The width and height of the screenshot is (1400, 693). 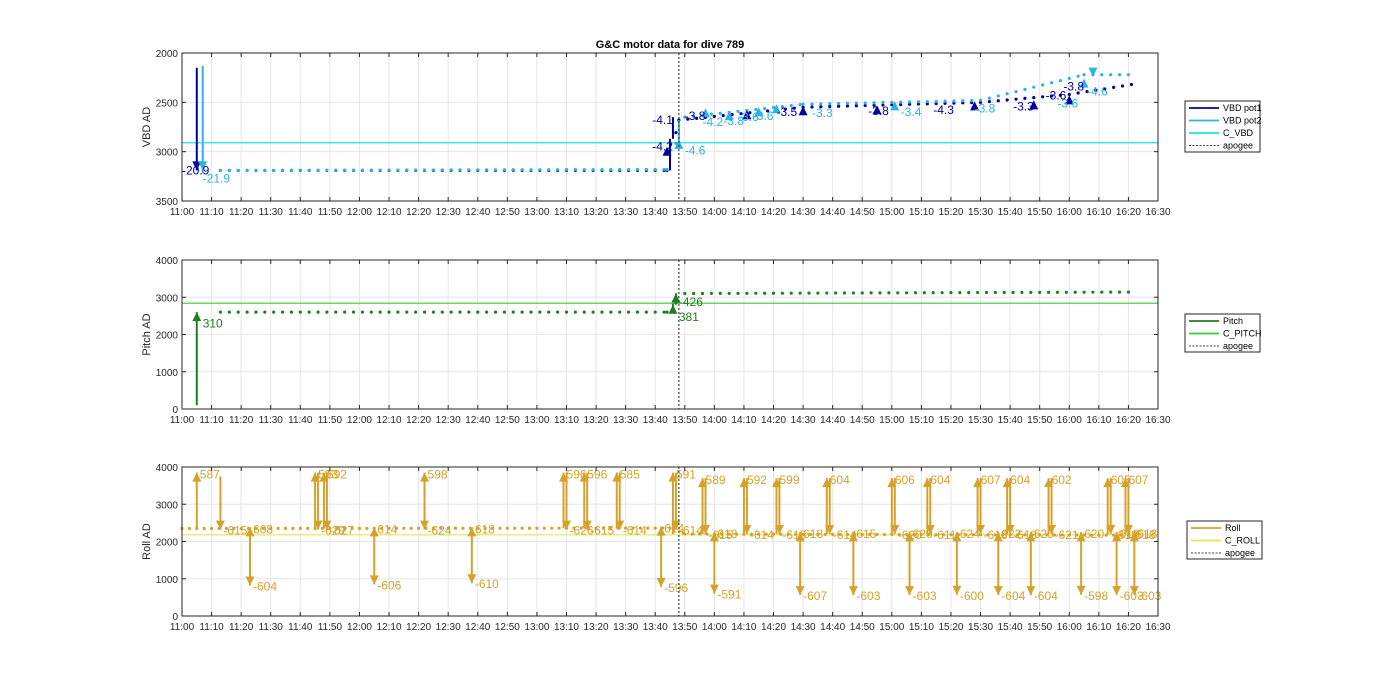 What do you see at coordinates (714, 420) in the screenshot?
I see `x-tick-label: 14:00` at bounding box center [714, 420].